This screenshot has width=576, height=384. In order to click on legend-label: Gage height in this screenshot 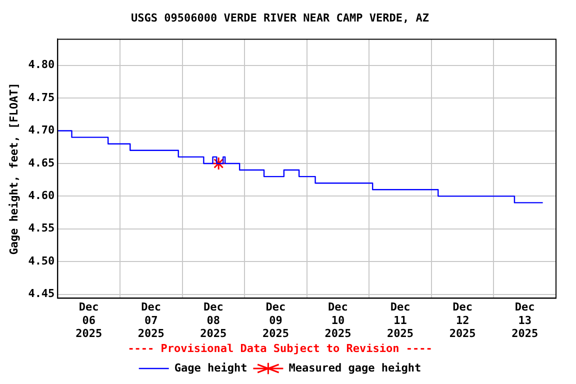, I will do `click(211, 367)`.